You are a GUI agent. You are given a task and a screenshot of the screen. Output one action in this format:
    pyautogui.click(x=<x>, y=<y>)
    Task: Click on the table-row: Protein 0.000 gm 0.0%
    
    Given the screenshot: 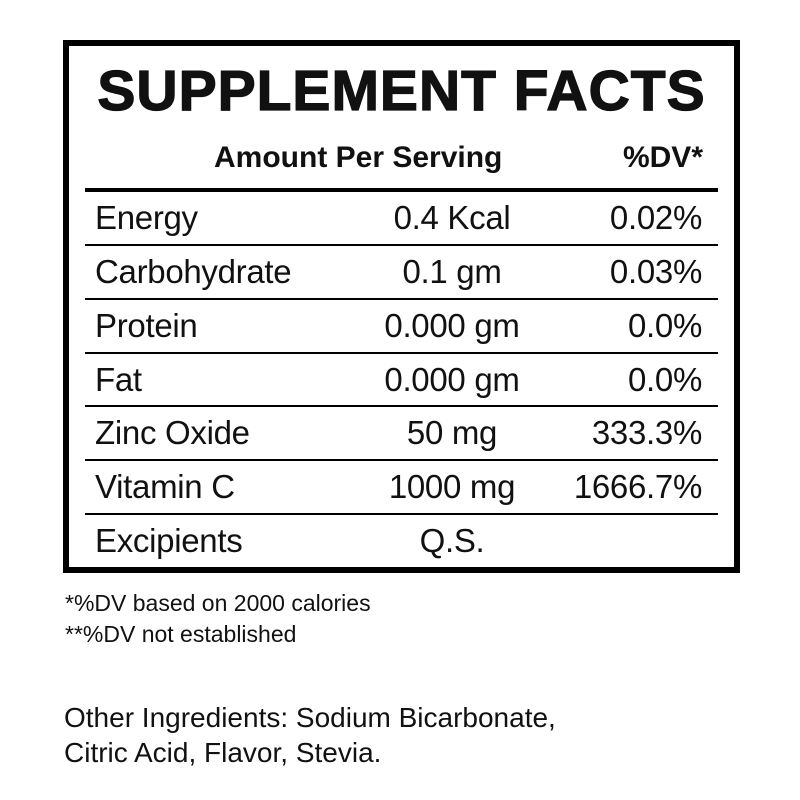 What is the action you would take?
    pyautogui.click(x=401, y=324)
    